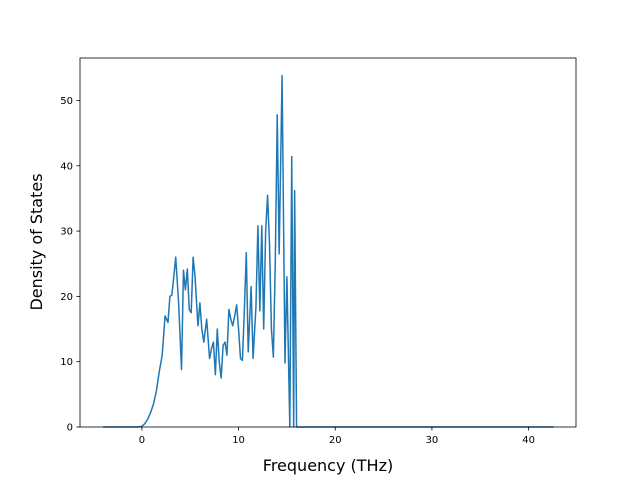 The image size is (640, 480). I want to click on x-tick-label: 30, so click(432, 440).